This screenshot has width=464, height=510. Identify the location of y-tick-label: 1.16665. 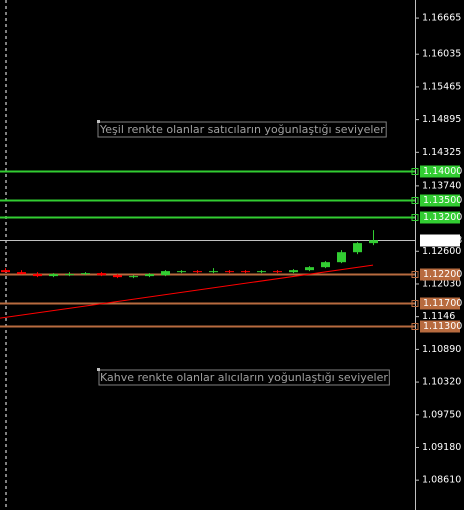
(441, 18).